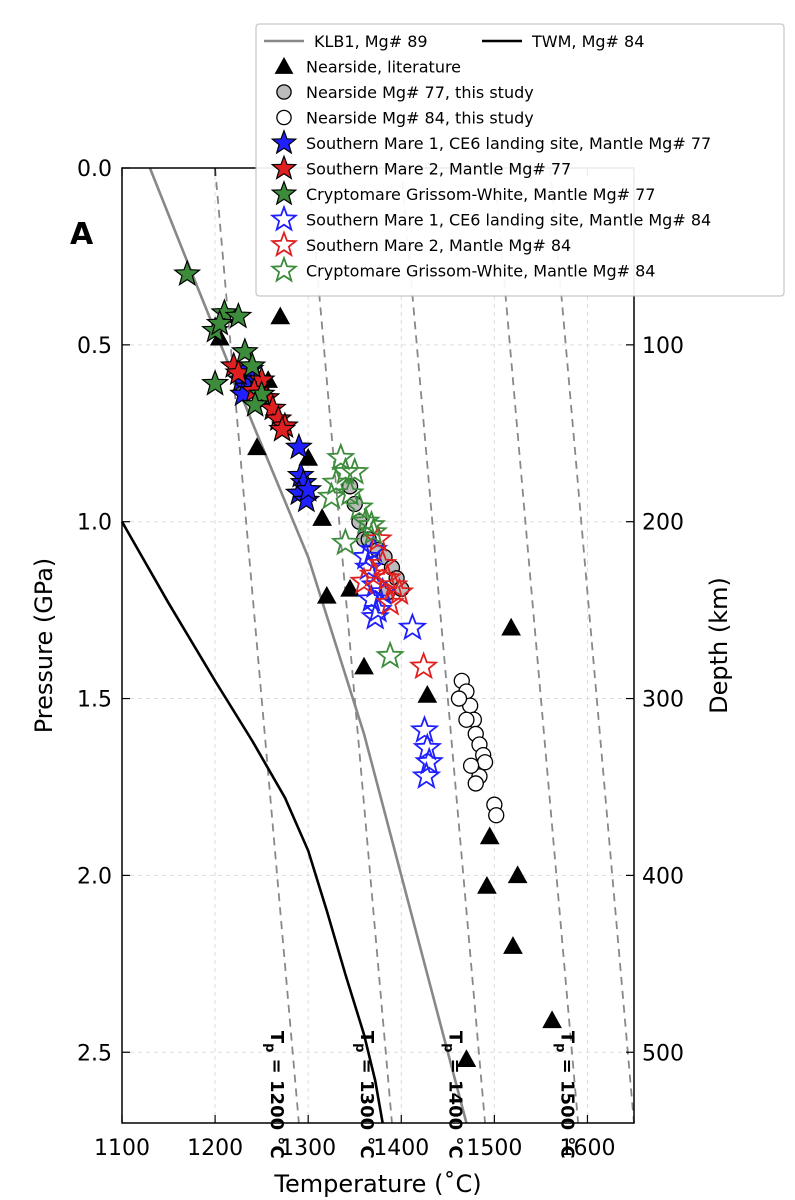 This screenshot has height=1200, width=795. I want to click on legend-label: Cryptomare Grissom-White, Mantle Mg# 84, so click(480, 271).